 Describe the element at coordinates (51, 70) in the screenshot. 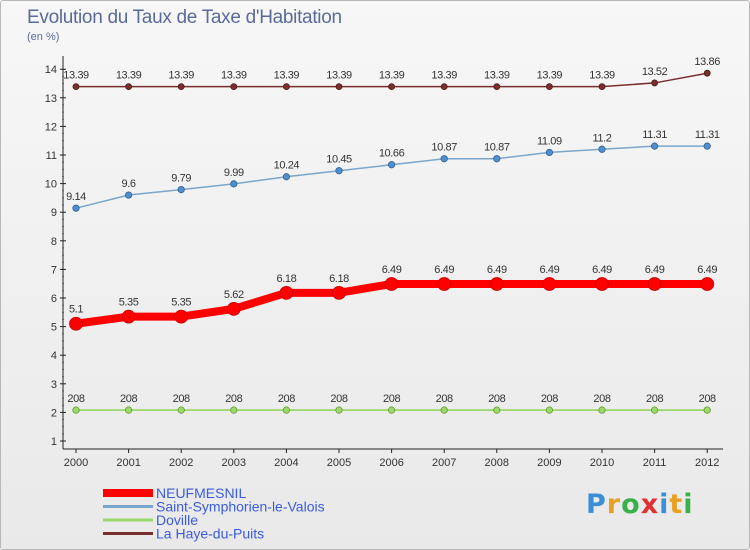

I see `y-tick-label: 14` at that location.